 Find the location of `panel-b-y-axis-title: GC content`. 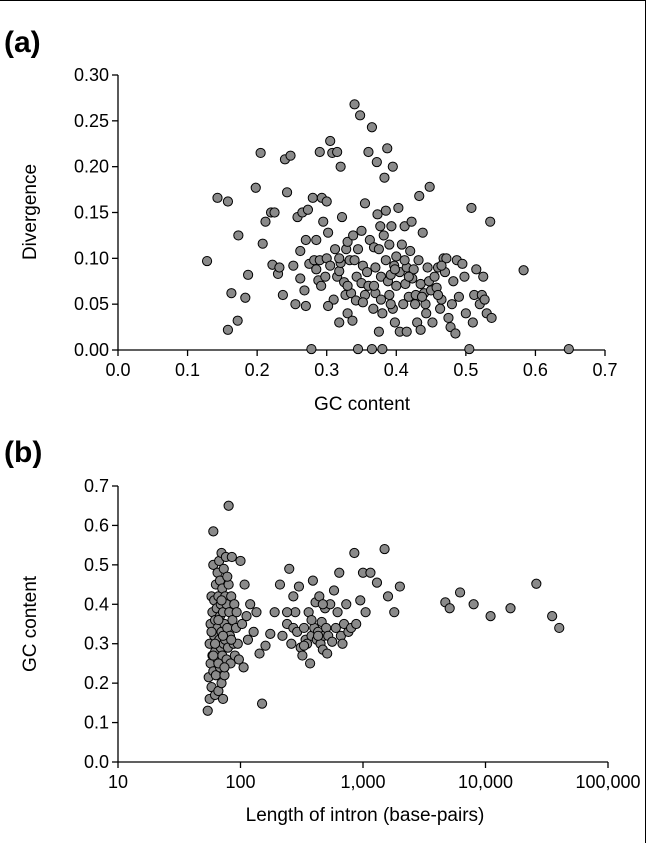

panel-b-y-axis-title: GC content is located at coordinates (30, 623).